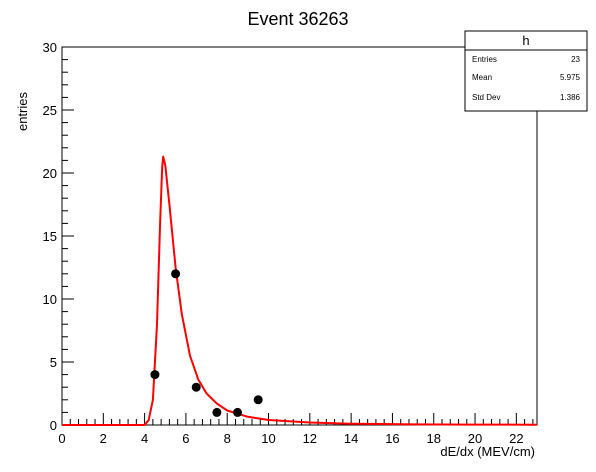 Image resolution: width=596 pixels, height=472 pixels. Describe the element at coordinates (22, 112) in the screenshot. I see `y-axis-label: entries` at that location.